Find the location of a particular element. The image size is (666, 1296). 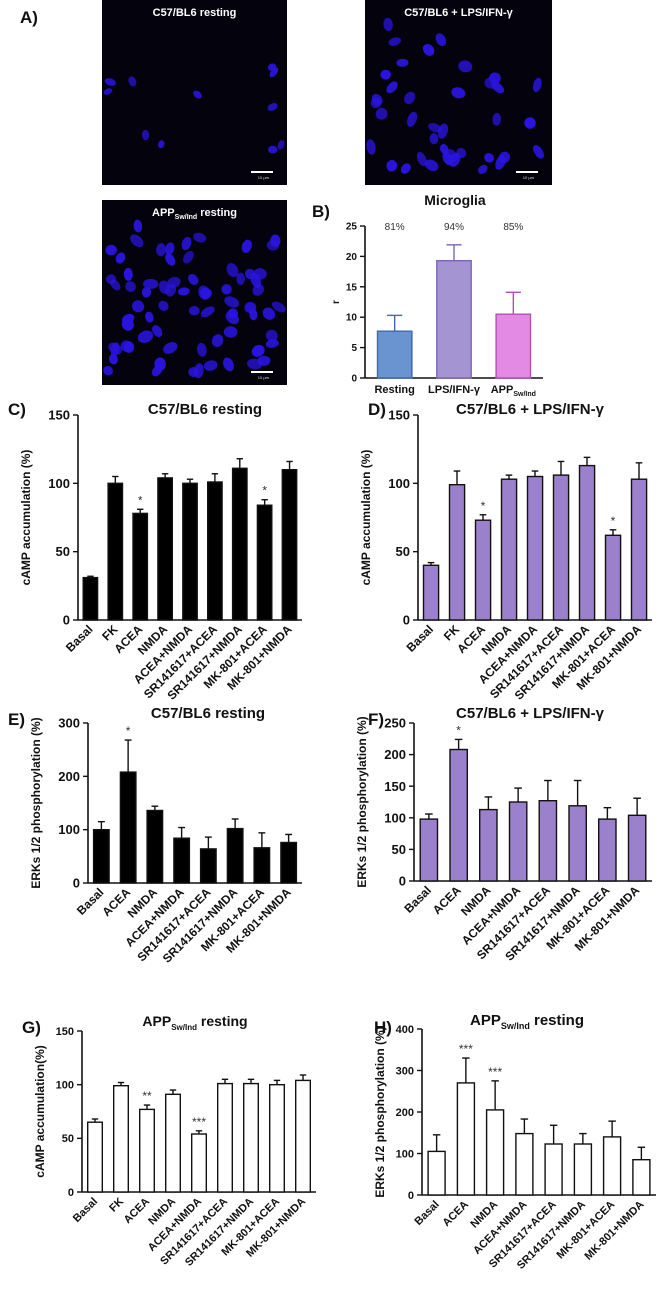

x-tick-label: LPS/IFN-γ is located at coordinates (454, 390).